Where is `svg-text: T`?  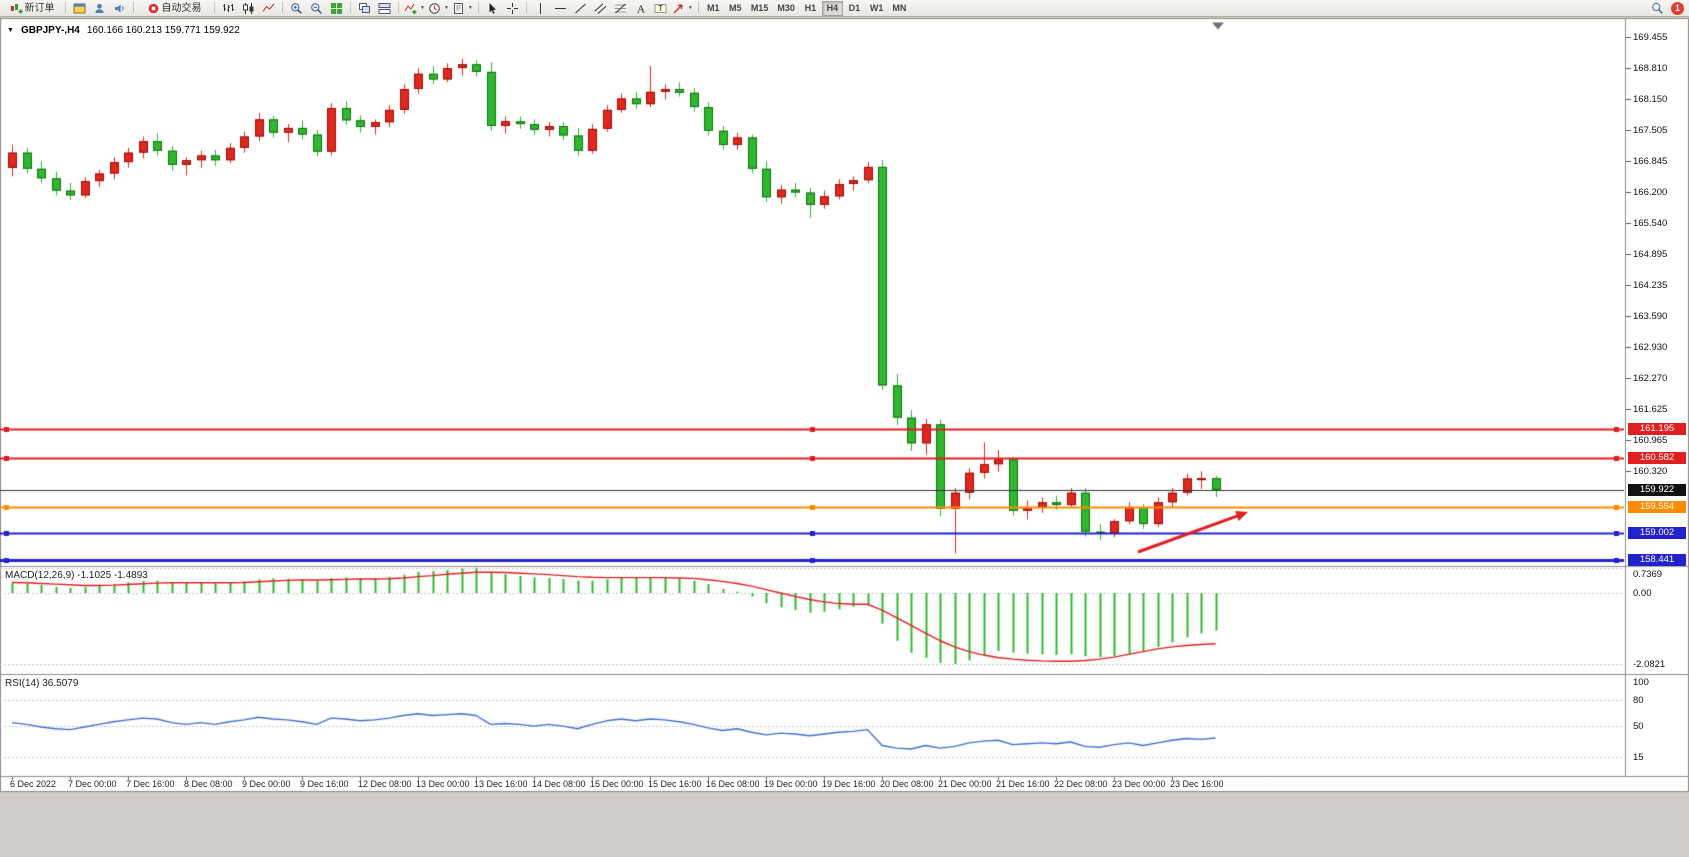 svg-text: T is located at coordinates (660, 8).